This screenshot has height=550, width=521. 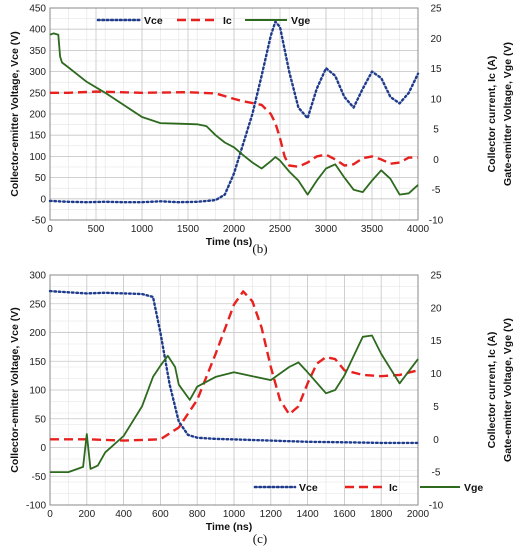 What do you see at coordinates (203, 21) in the screenshot?
I see `chart-b-legend: Vce Ic Vge` at bounding box center [203, 21].